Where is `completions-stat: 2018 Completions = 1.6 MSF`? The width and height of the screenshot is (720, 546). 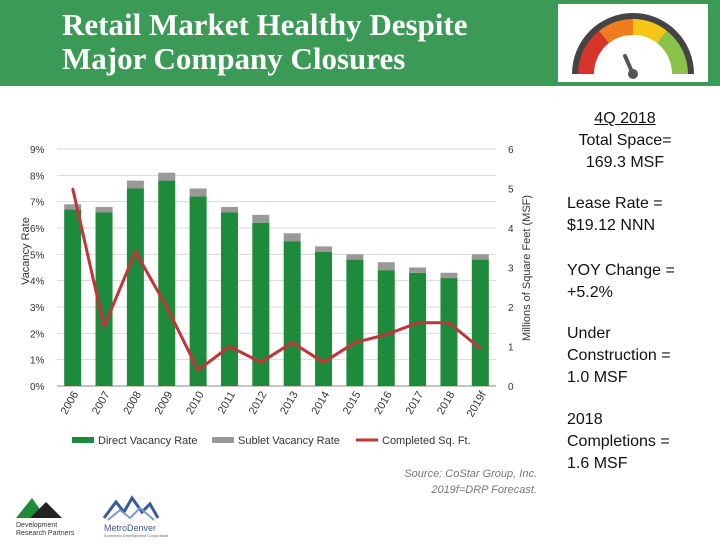 completions-stat: 2018 Completions = 1.6 MSF is located at coordinates (618, 442).